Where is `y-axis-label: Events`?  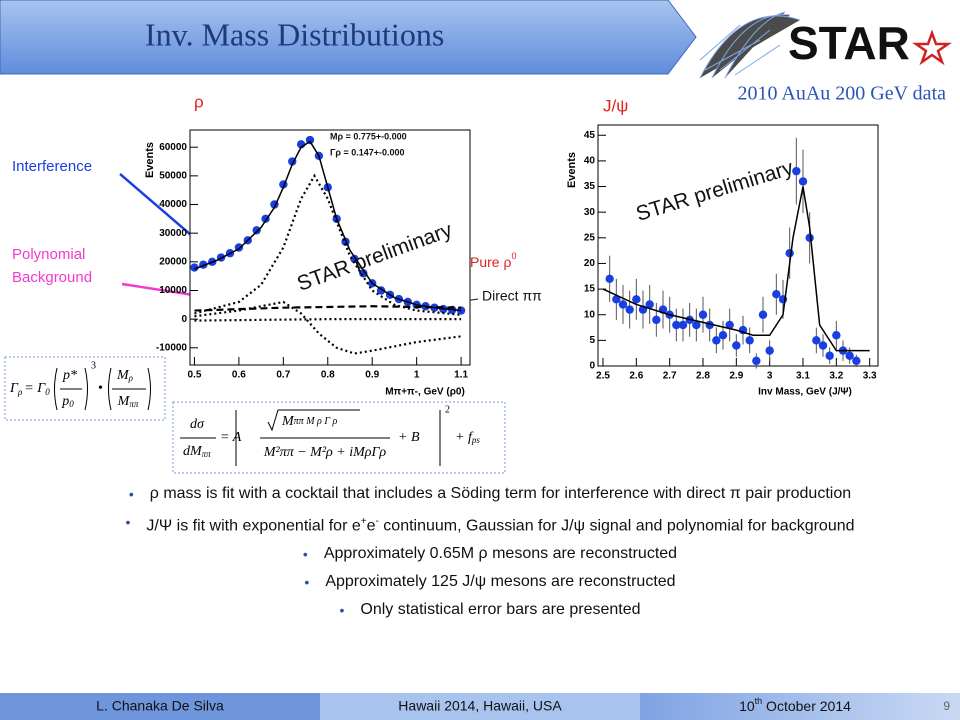 y-axis-label: Events is located at coordinates (150, 160).